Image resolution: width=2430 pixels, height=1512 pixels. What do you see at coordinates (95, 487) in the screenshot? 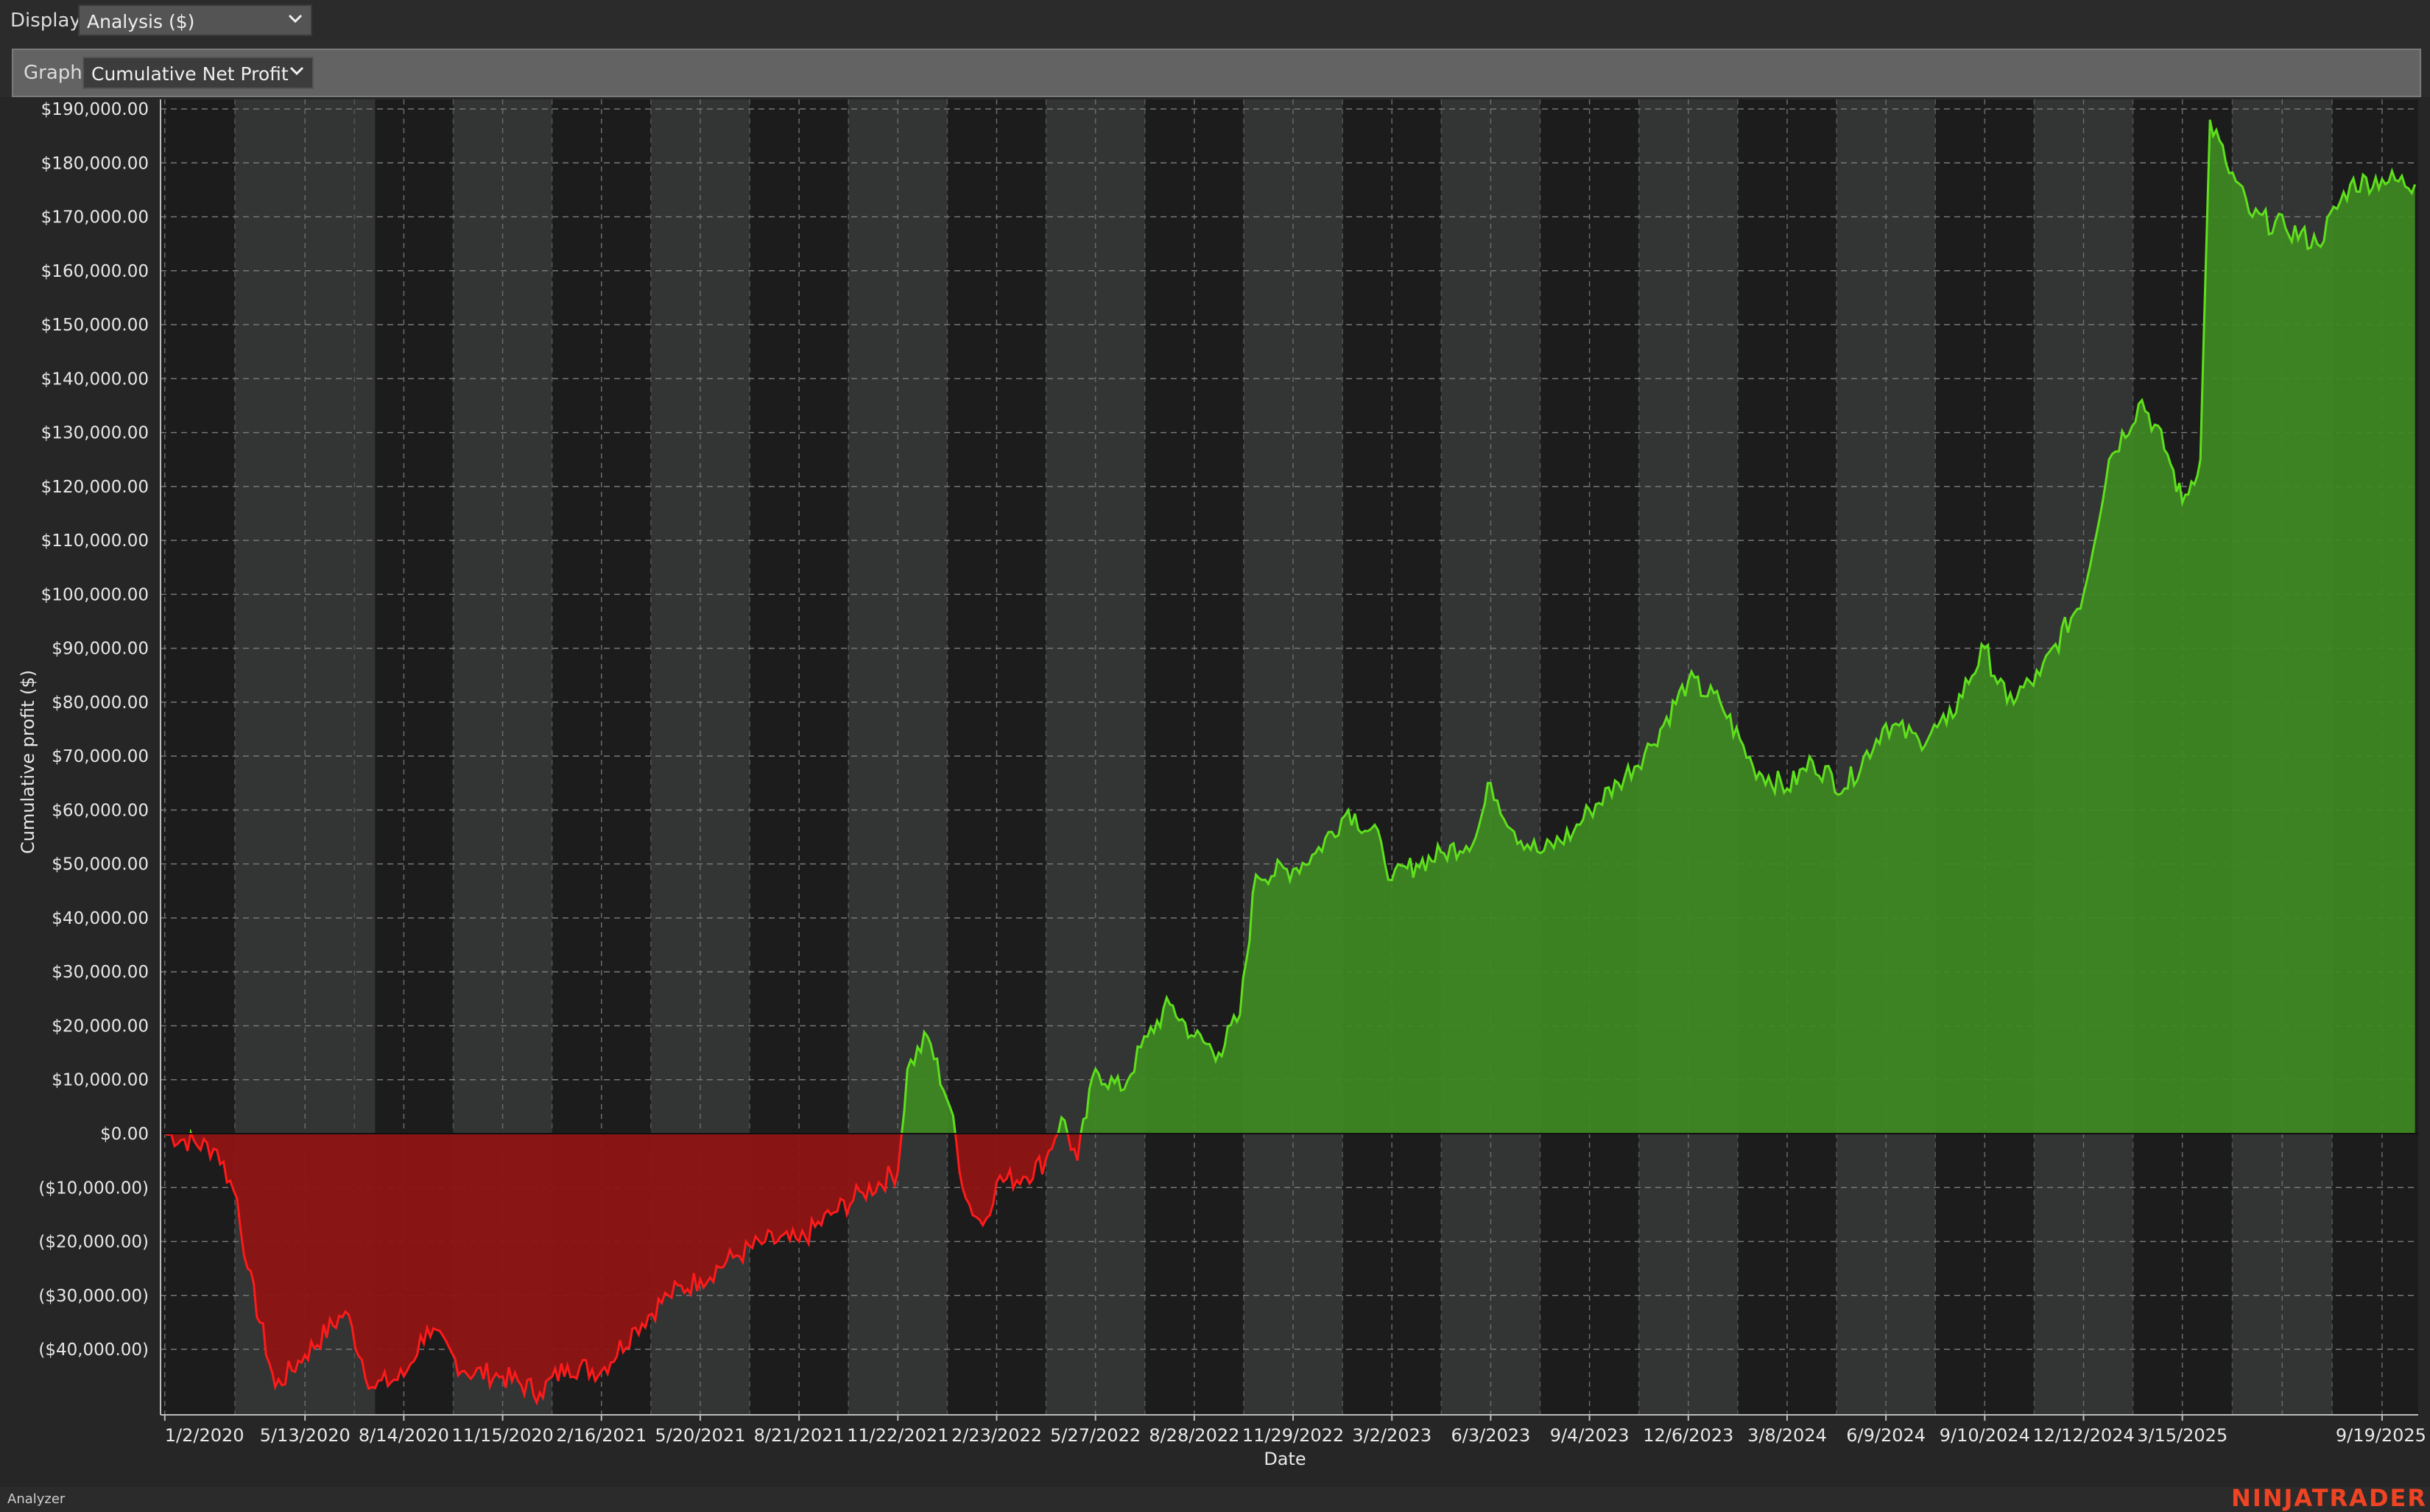
I see `y-tick-label: $120,000.00` at bounding box center [95, 487].